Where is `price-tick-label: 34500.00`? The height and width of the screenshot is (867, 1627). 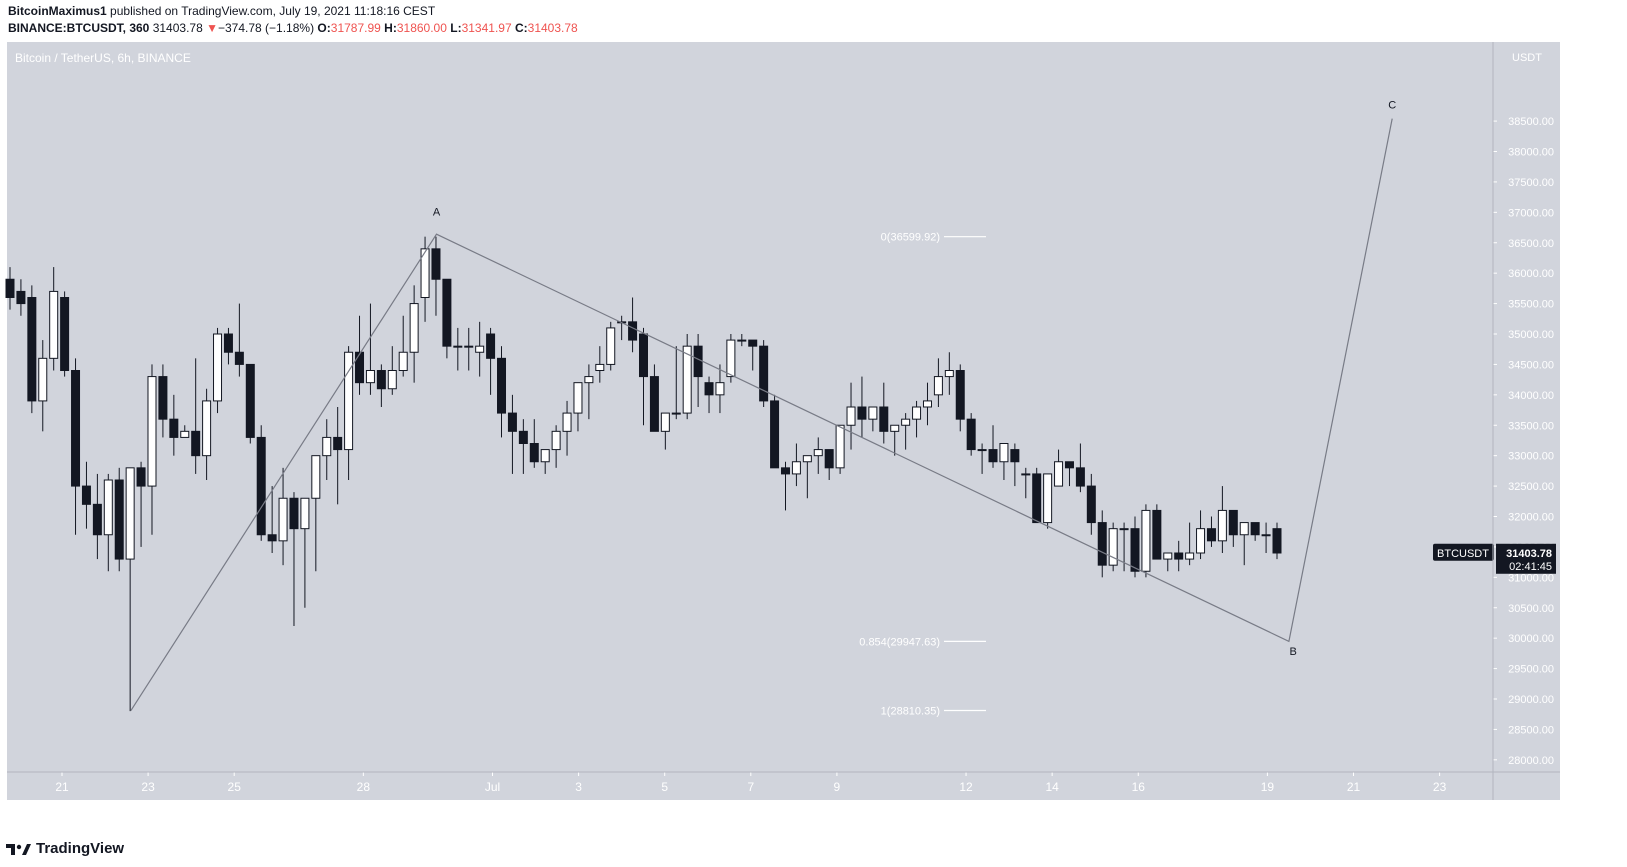 price-tick-label: 34500.00 is located at coordinates (1531, 365).